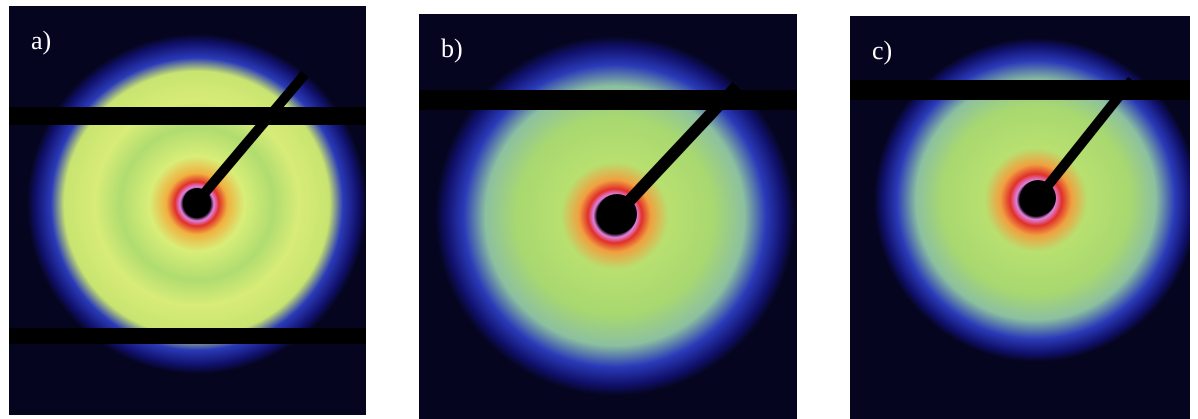 This screenshot has height=419, width=1198. I want to click on panel-label-b: b), so click(452, 48).